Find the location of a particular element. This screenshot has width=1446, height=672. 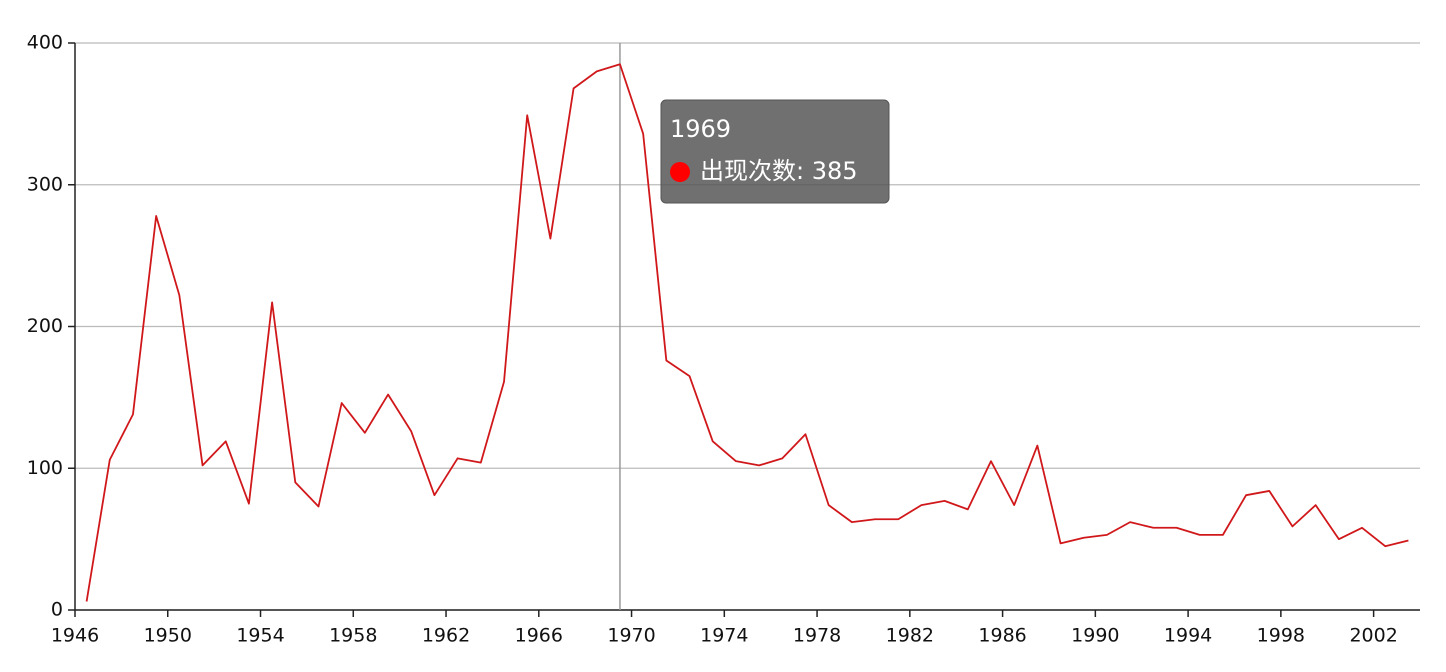

y-tick-label: 0 is located at coordinates (57, 610).